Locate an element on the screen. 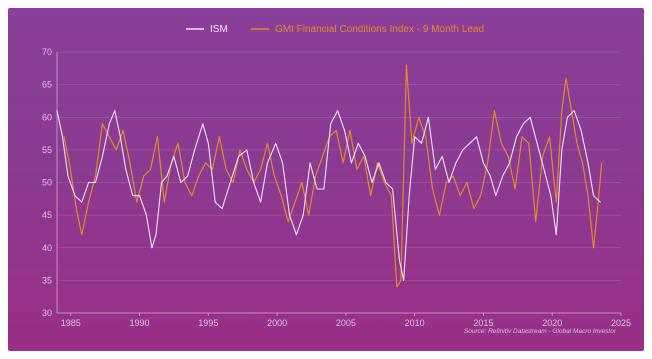 Image resolution: width=652 pixels, height=359 pixels. y-tick-label: 65 is located at coordinates (47, 85).